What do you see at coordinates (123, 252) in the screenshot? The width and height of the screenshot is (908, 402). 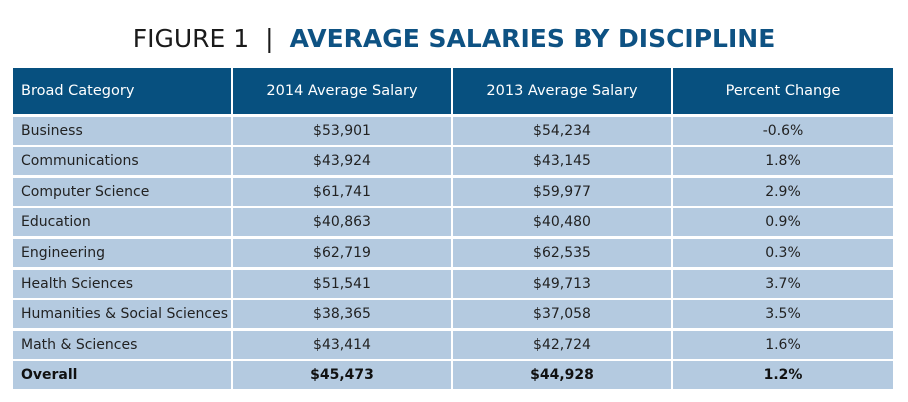 I see `category-cell: Engineering` at bounding box center [123, 252].